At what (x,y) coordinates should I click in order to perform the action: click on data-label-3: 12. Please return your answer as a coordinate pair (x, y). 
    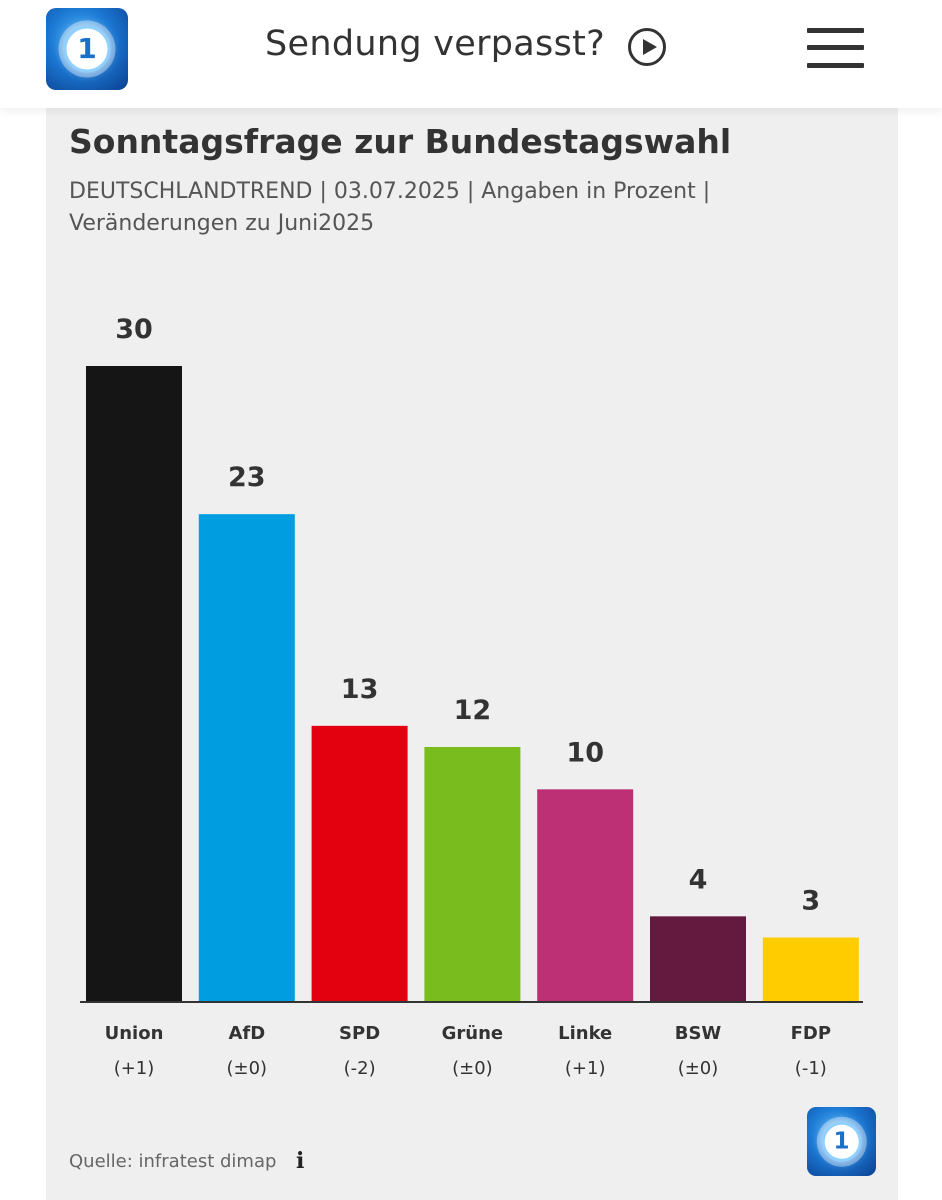
    Looking at the image, I should click on (473, 710).